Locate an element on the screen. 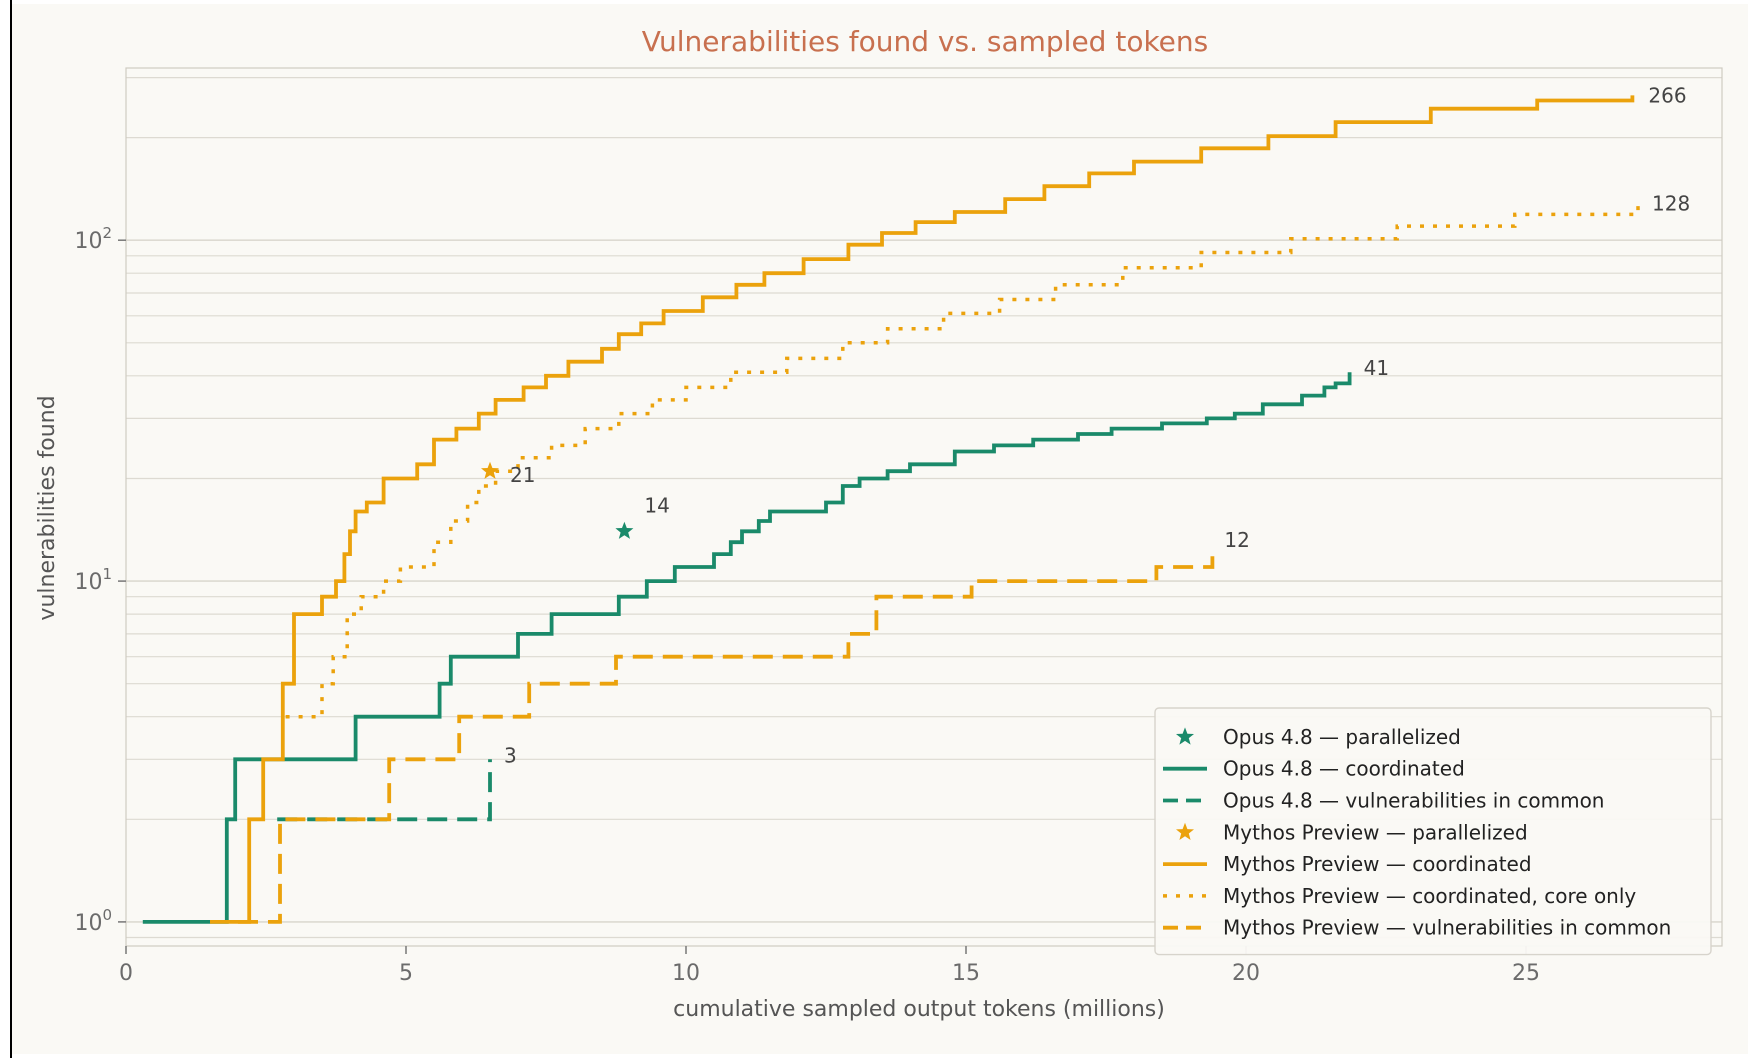 The height and width of the screenshot is (1058, 1748). x-tick-label: 15 is located at coordinates (966, 973).